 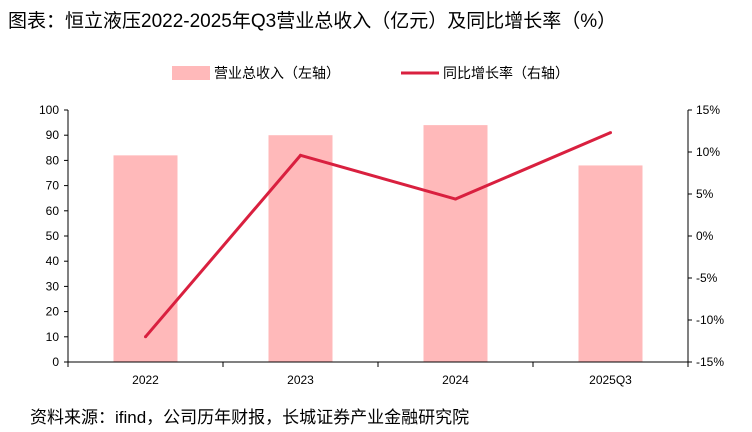 What do you see at coordinates (53, 312) in the screenshot?
I see `left-tick-label: 20` at bounding box center [53, 312].